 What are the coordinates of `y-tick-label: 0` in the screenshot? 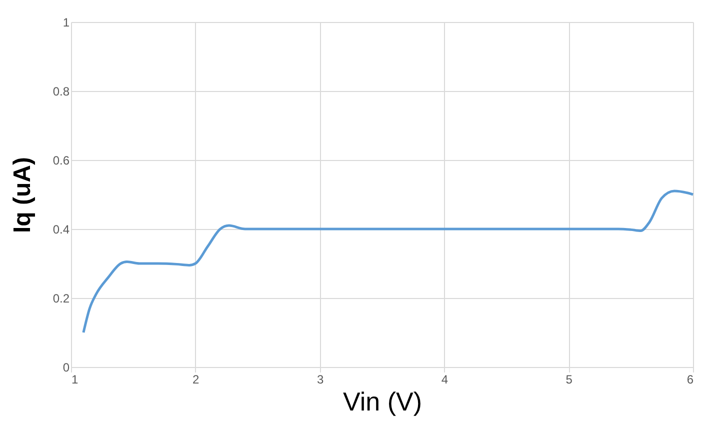 It's located at (66, 367).